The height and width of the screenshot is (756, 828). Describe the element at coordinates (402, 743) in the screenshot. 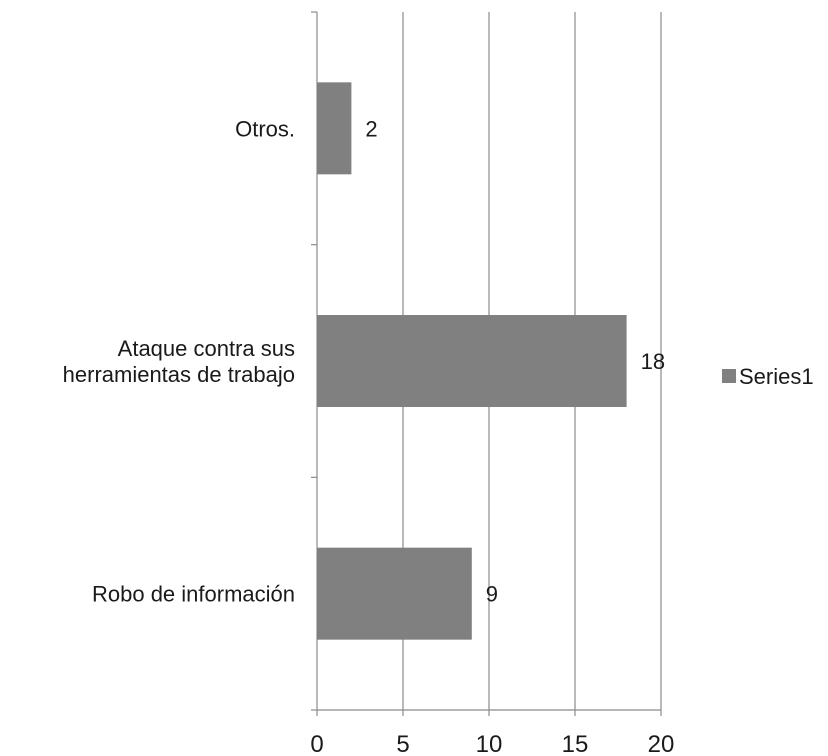

I see `x-tick-label: 5` at that location.